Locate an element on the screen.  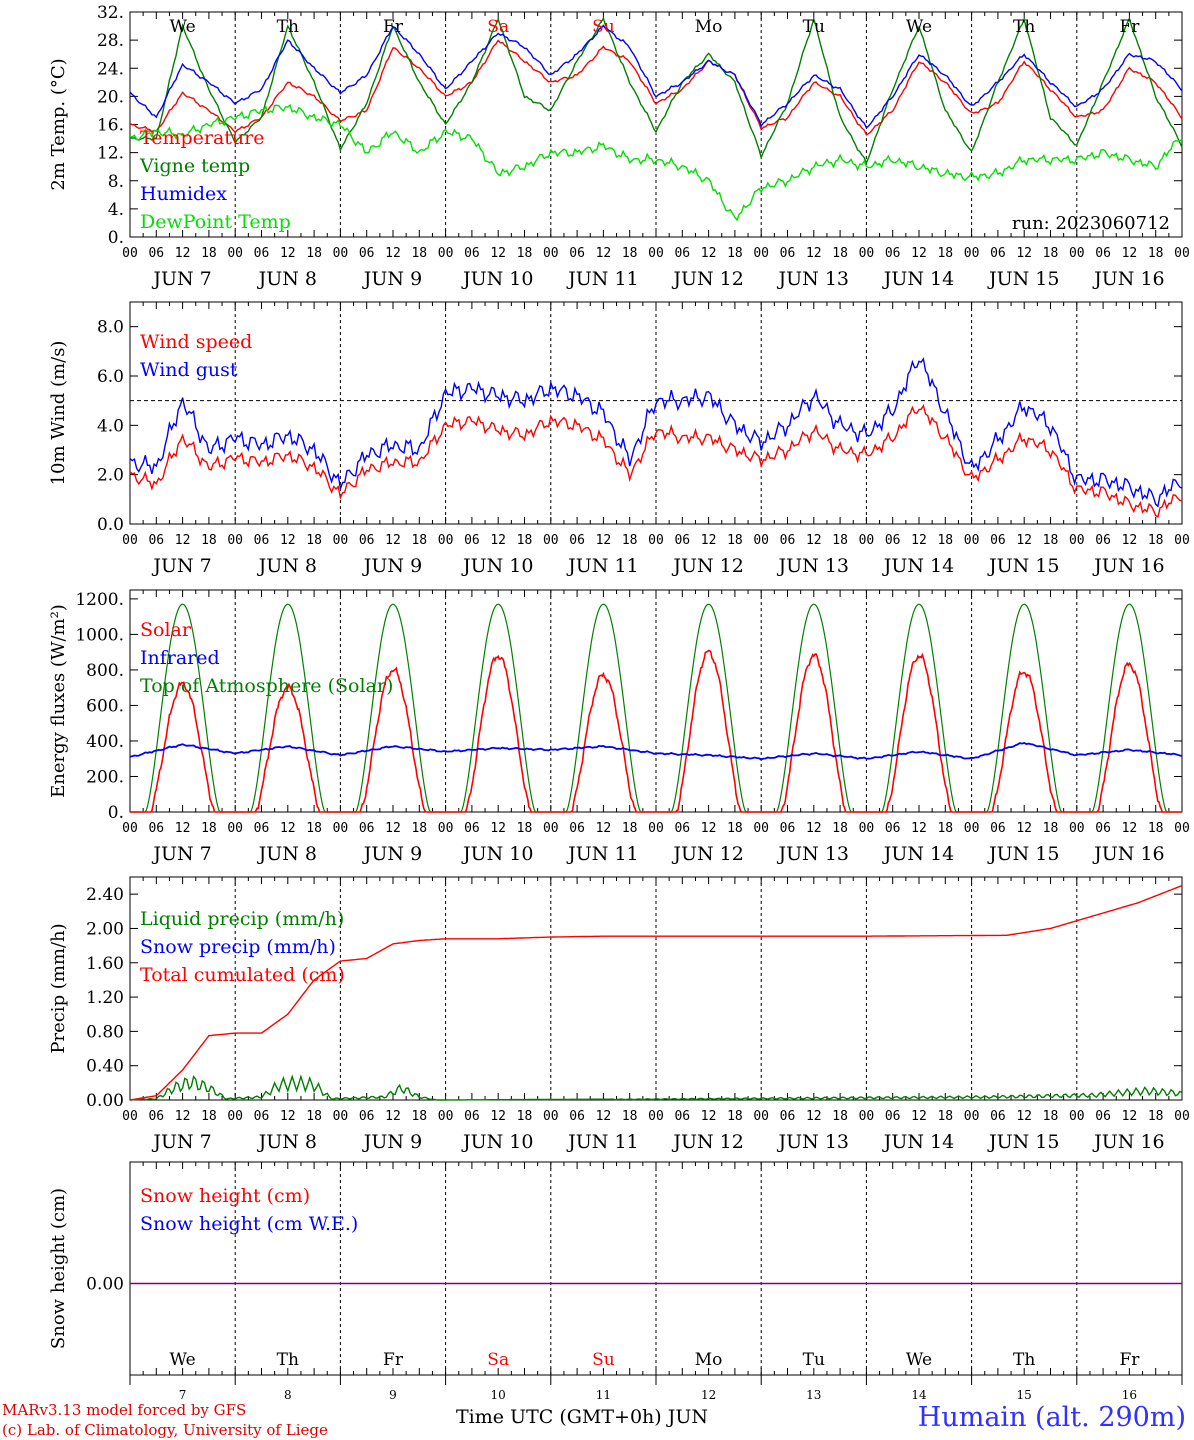
weekday-label: Su is located at coordinates (603, 27).